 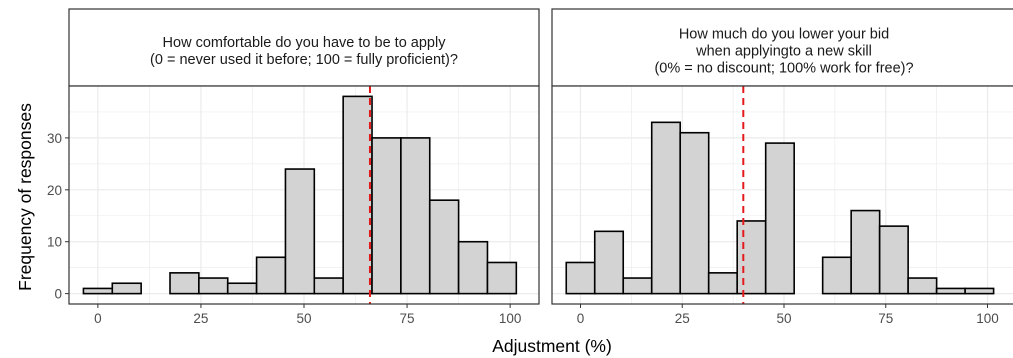 What do you see at coordinates (783, 69) in the screenshot?
I see `facet-title-line: (0% = no discount; 100% work for free)?` at bounding box center [783, 69].